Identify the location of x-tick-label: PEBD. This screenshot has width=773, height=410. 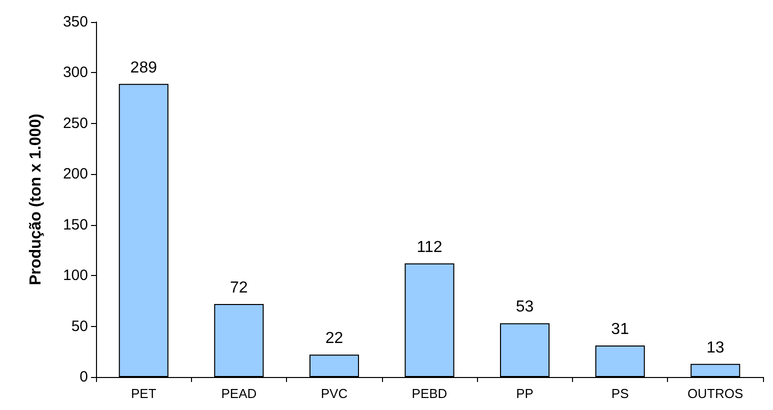
(430, 393).